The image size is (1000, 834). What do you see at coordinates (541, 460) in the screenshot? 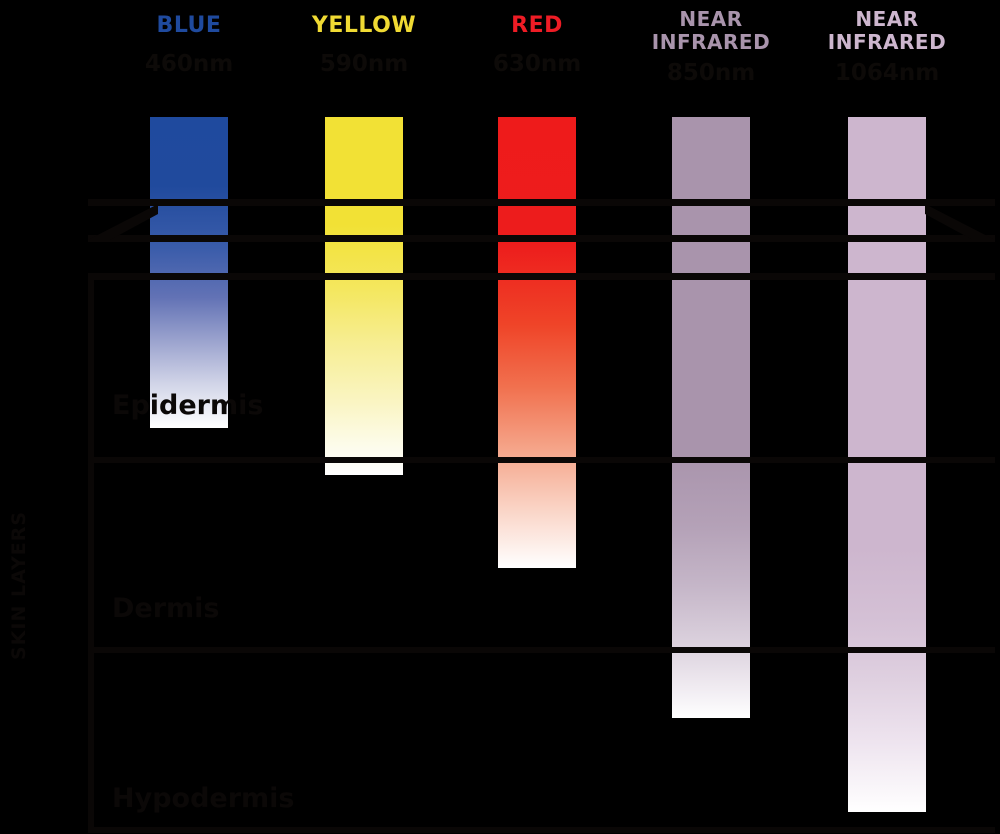
I see `layer-divider-epidermis-dermis` at bounding box center [541, 460].